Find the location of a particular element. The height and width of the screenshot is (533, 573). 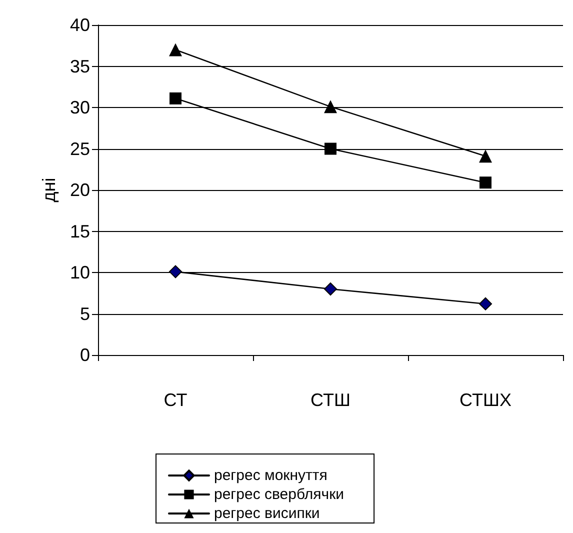

y-tick-label: 10 is located at coordinates (80, 272).